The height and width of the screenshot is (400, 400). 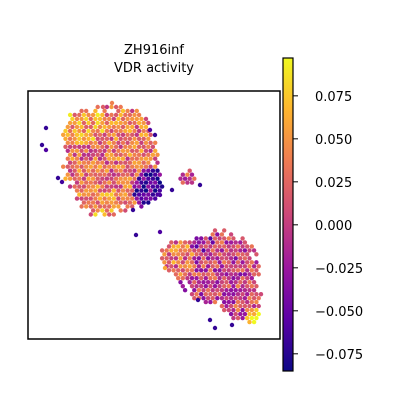 I want to click on colorbar-tick-label: −0.025, so click(x=339, y=269).